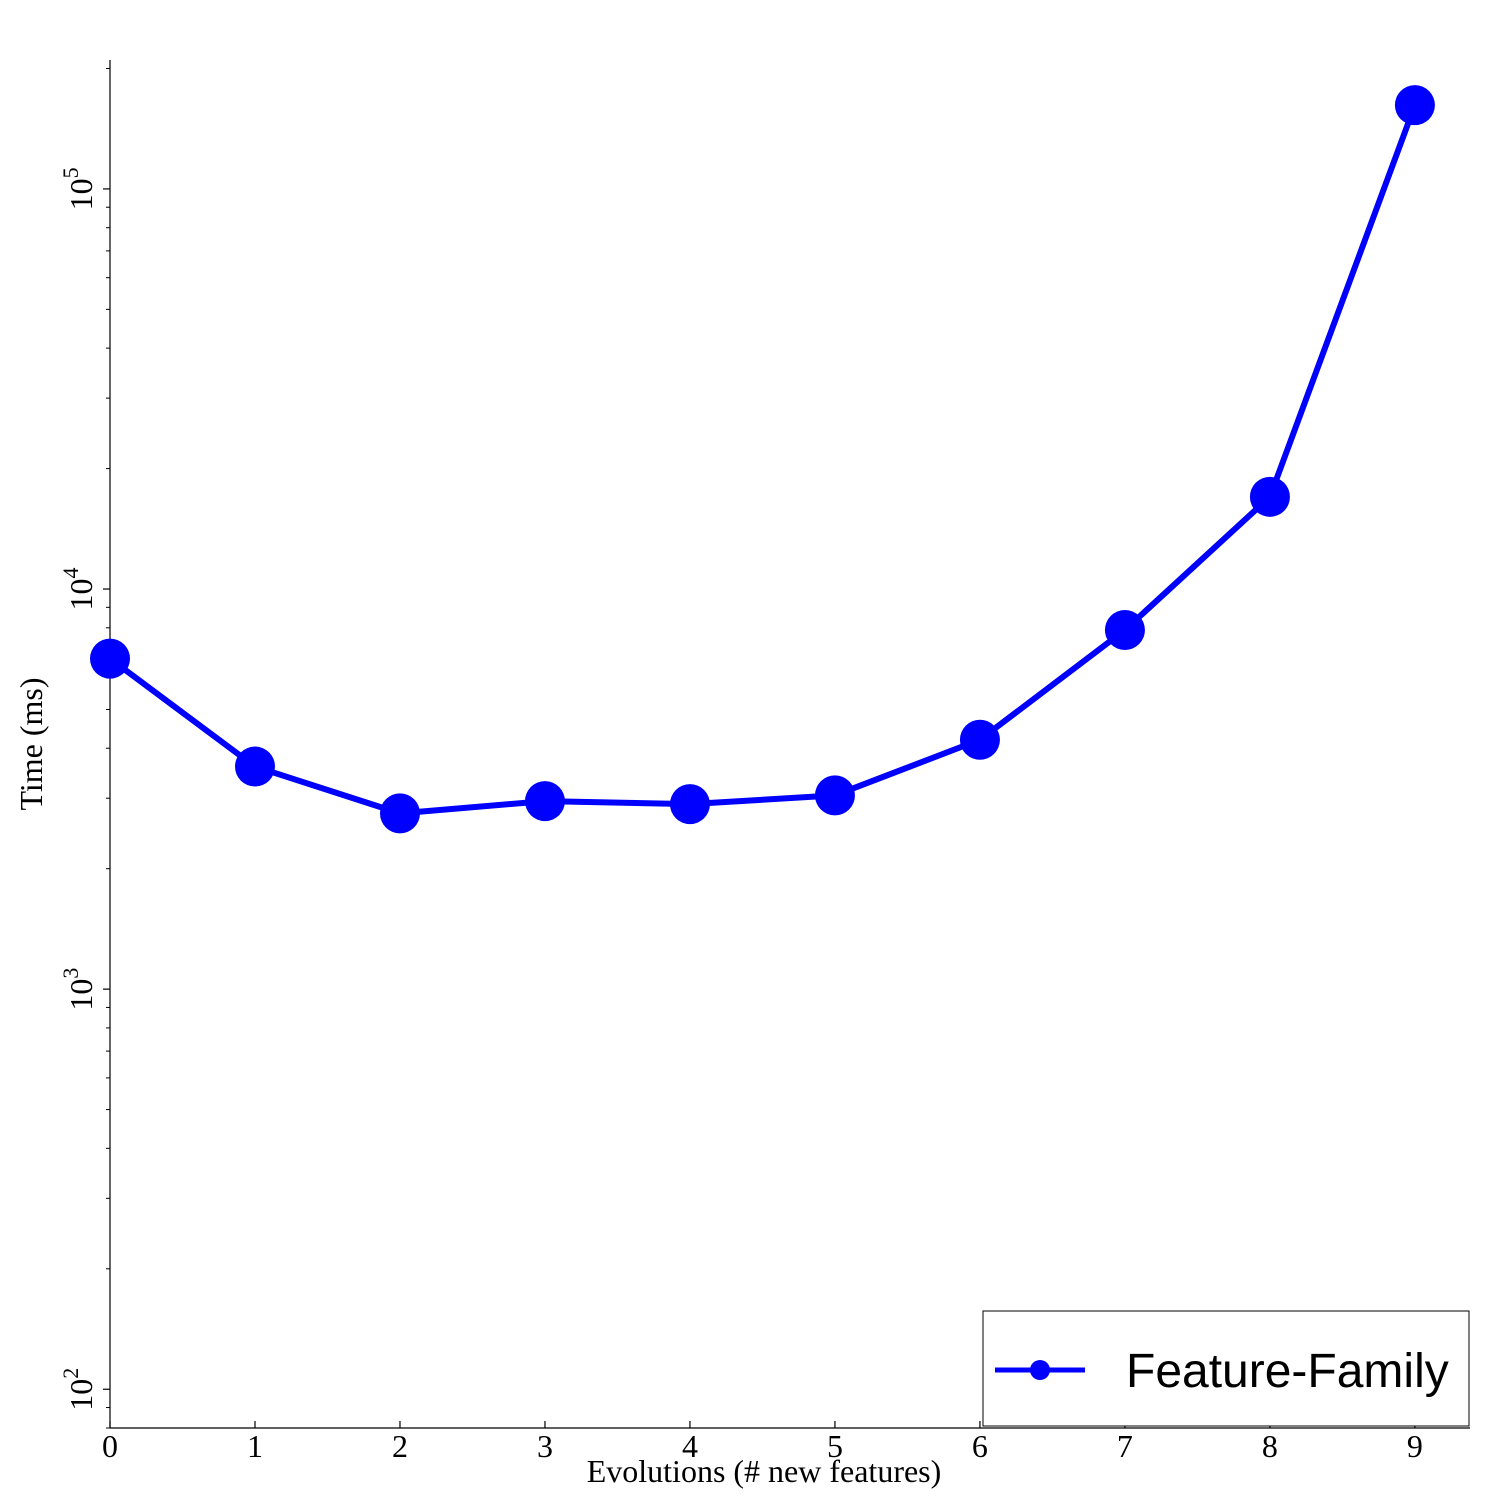 The image size is (1500, 1500). I want to click on y-tick-label: 10⁵, so click(78, 188).